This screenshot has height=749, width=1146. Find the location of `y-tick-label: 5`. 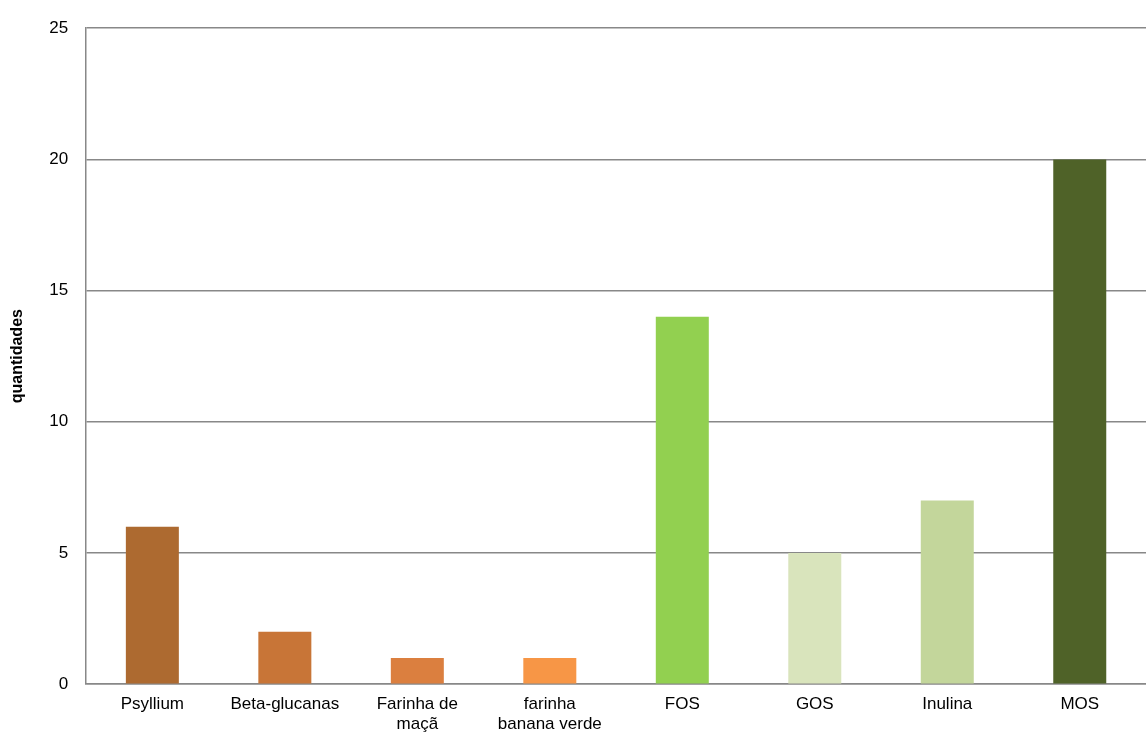

y-tick-label: 5 is located at coordinates (63, 552).